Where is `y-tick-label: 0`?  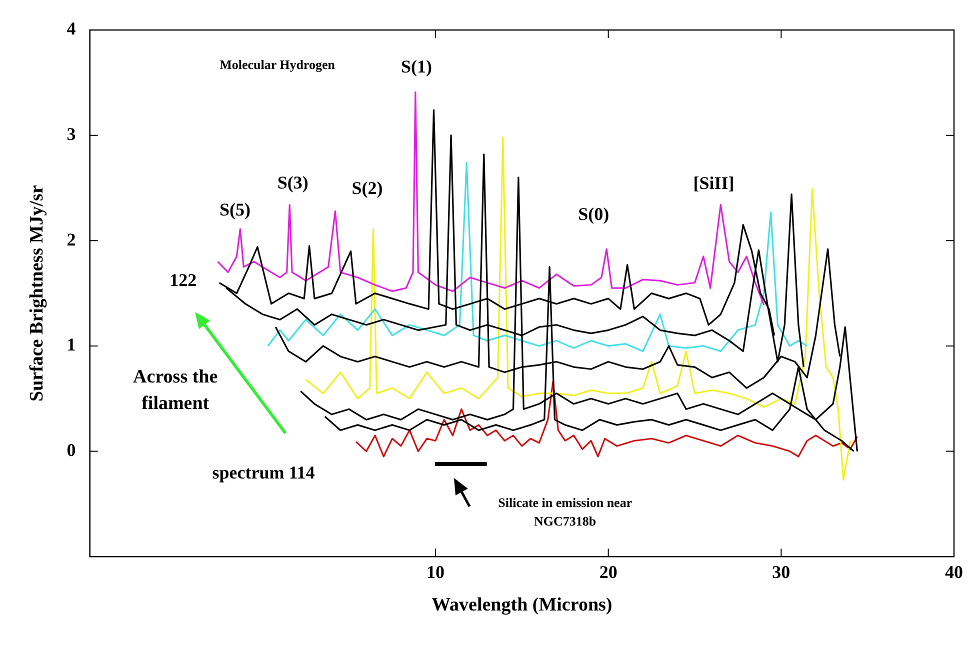 y-tick-label: 0 is located at coordinates (71, 450).